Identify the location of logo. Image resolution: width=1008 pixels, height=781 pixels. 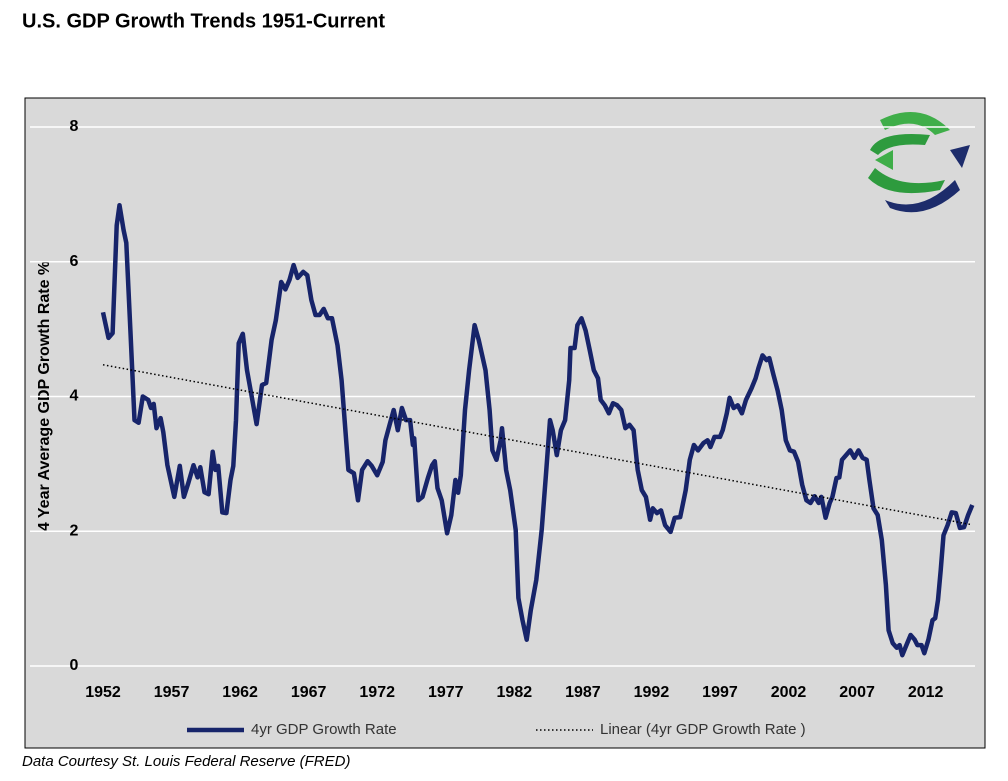
(919, 162).